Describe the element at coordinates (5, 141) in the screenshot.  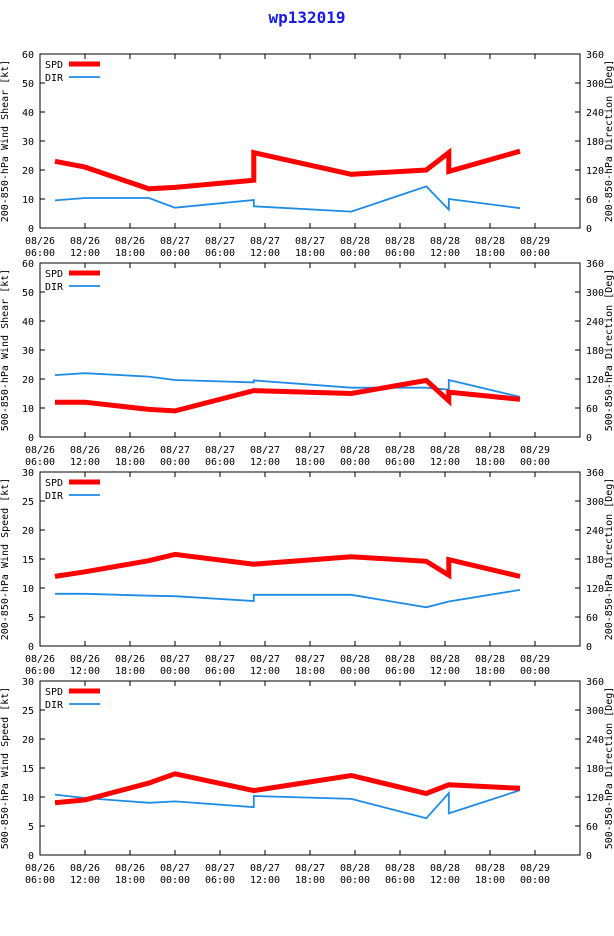
I see `left-axis-label: 200-850-hPa Wind Shear [kt]` at that location.